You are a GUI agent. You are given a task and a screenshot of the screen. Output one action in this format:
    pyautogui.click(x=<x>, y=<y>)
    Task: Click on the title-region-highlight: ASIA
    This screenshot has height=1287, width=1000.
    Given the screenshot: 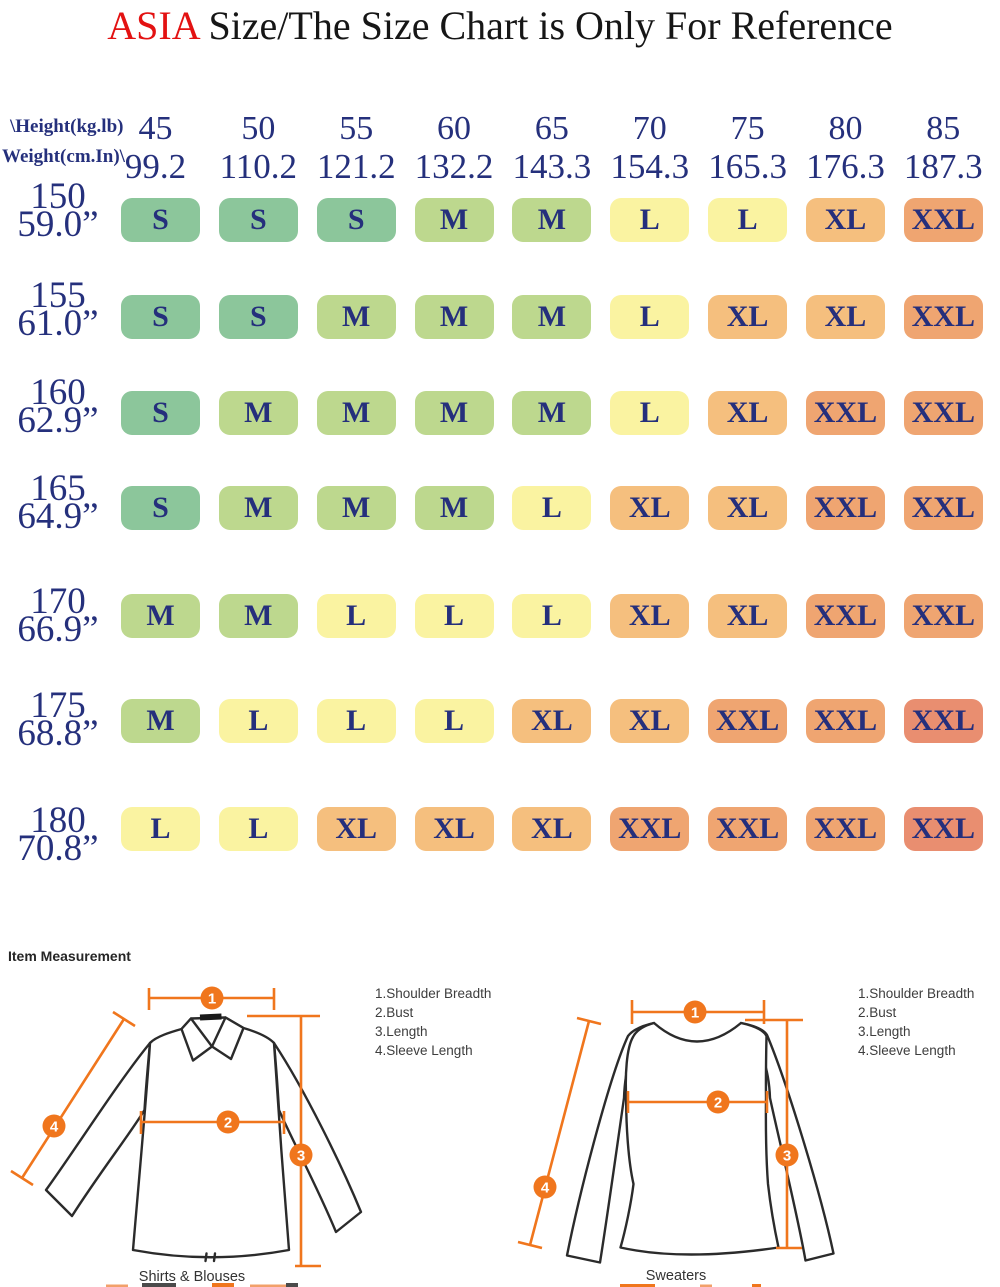 What is the action you would take?
    pyautogui.click(x=153, y=25)
    